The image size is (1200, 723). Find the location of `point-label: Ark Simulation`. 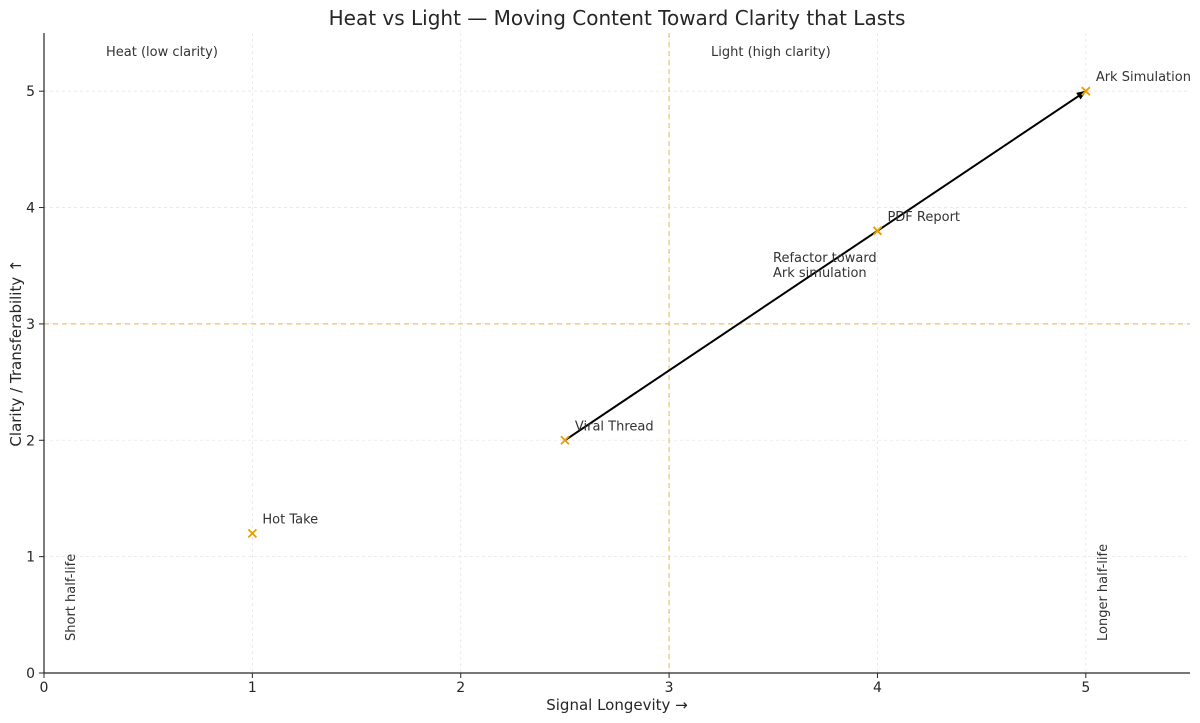

point-label: Ark Simulation is located at coordinates (1143, 77).